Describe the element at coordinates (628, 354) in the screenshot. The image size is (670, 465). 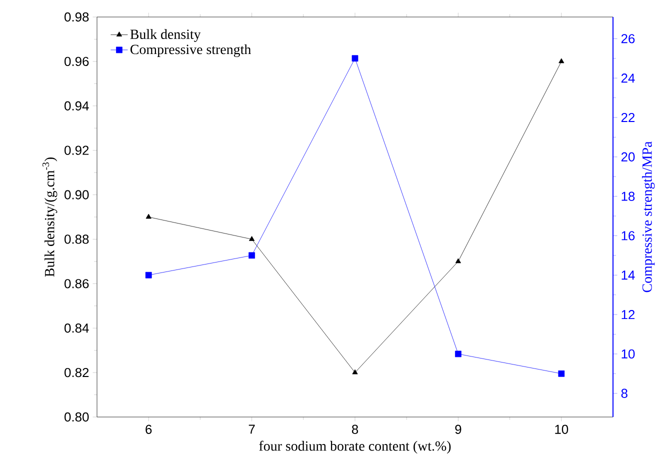
I see `y2-tick-label: 10` at that location.